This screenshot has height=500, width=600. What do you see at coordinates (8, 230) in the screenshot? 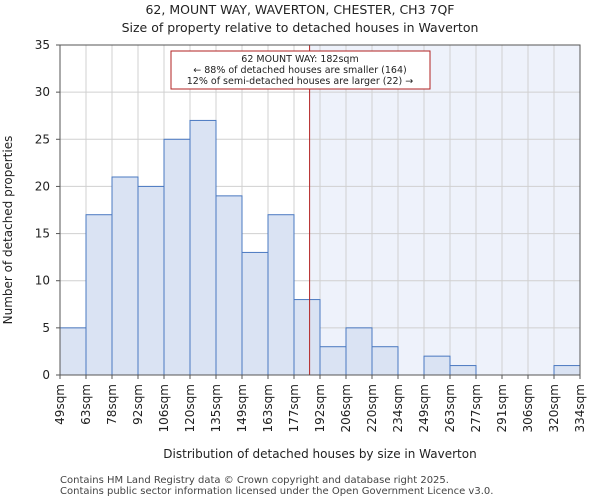
I see `y-axis-title: Number of detached properties` at bounding box center [8, 230].